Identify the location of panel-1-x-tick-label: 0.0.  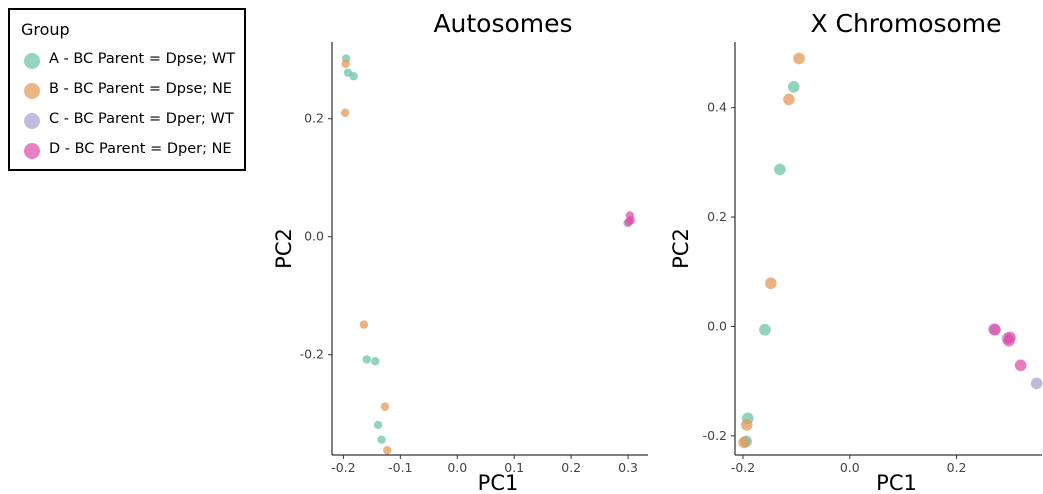
(457, 467).